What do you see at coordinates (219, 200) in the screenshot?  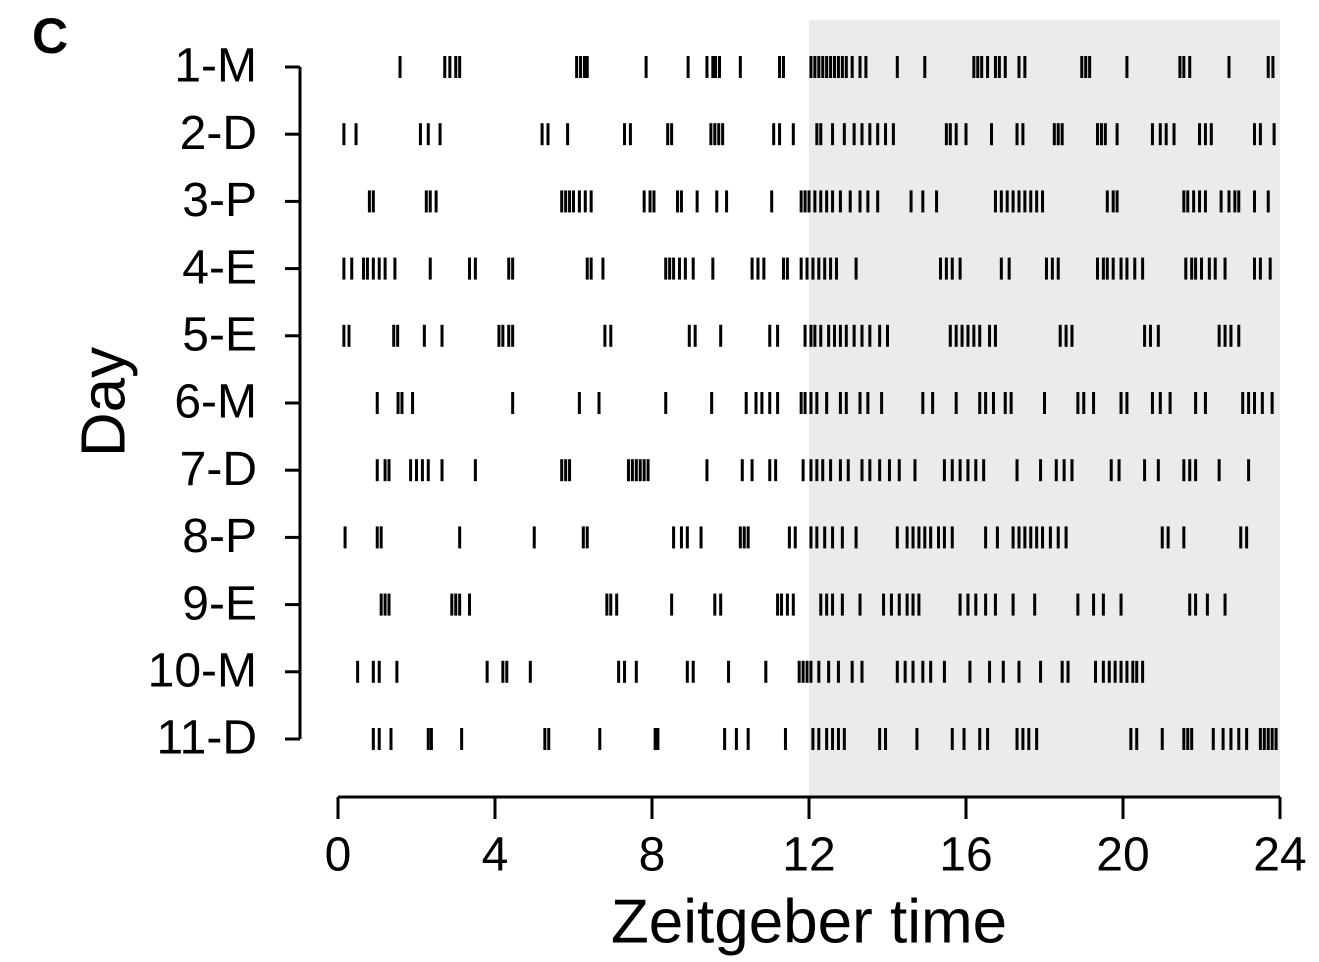 I see `y-tick-label: 3-P` at bounding box center [219, 200].